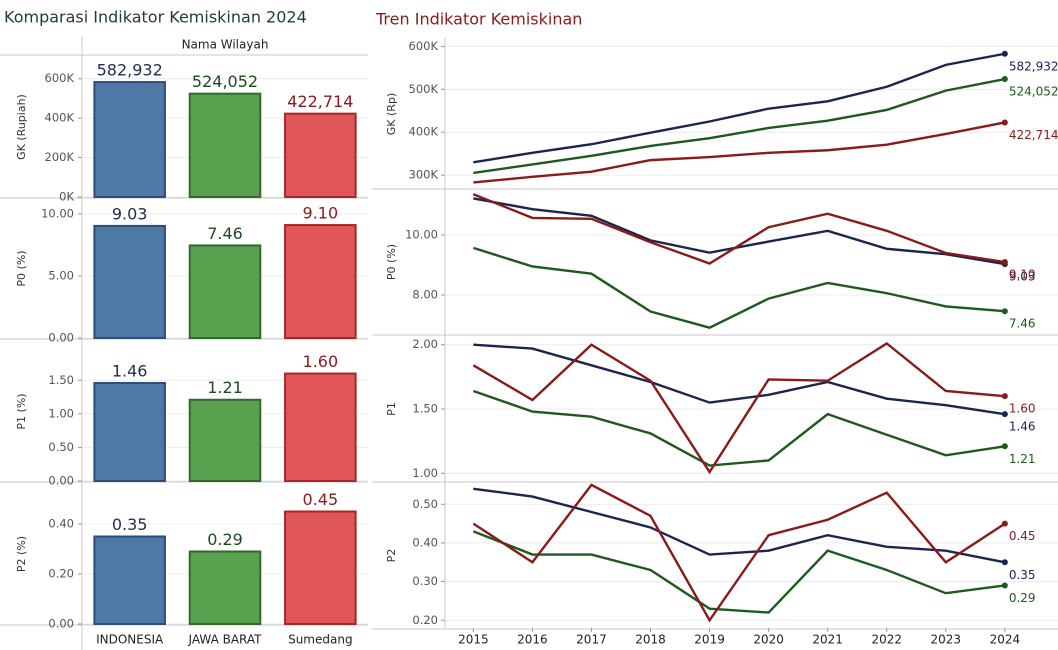 The height and width of the screenshot is (650, 1058). What do you see at coordinates (473, 640) in the screenshot?
I see `x-tick-label: 2015` at bounding box center [473, 640].